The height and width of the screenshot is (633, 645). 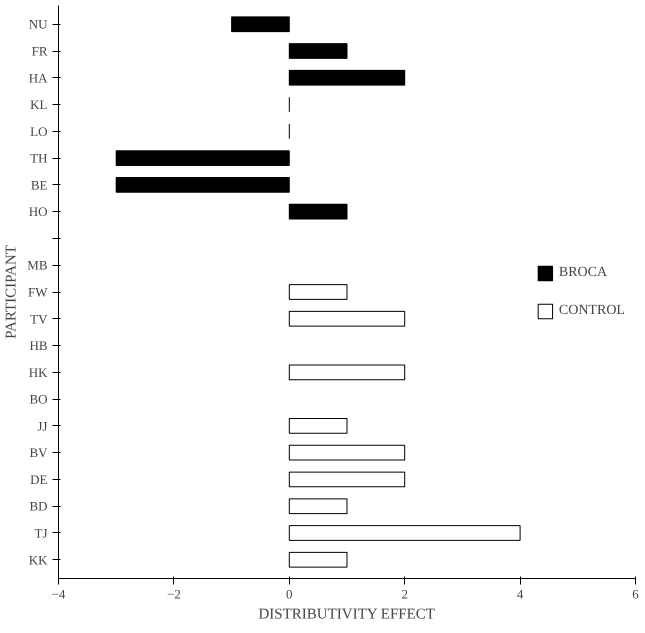 I want to click on y-tick-label: TH, so click(x=39, y=158).